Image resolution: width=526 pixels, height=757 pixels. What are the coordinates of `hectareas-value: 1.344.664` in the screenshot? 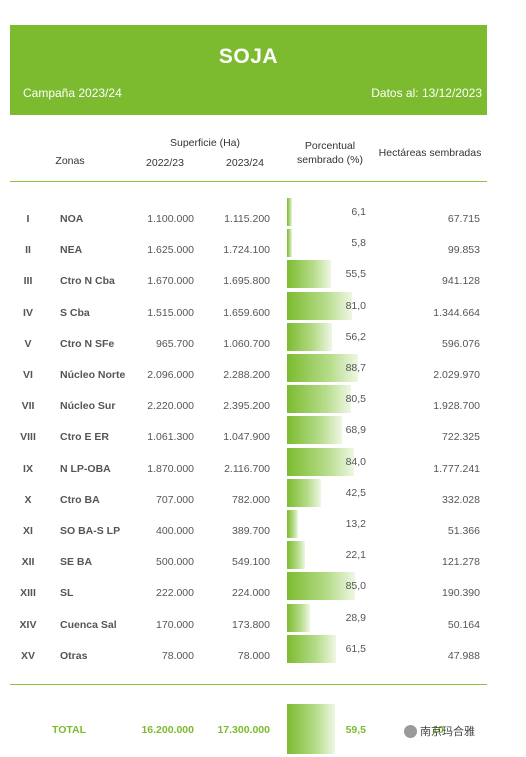 It's located at (456, 312).